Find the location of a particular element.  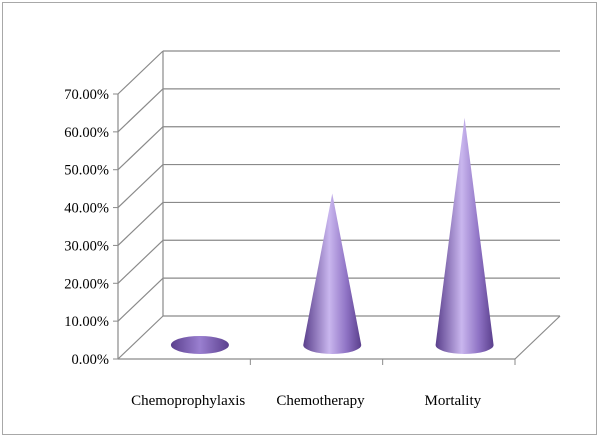

y-tick-label: 50.00% is located at coordinates (86, 171).